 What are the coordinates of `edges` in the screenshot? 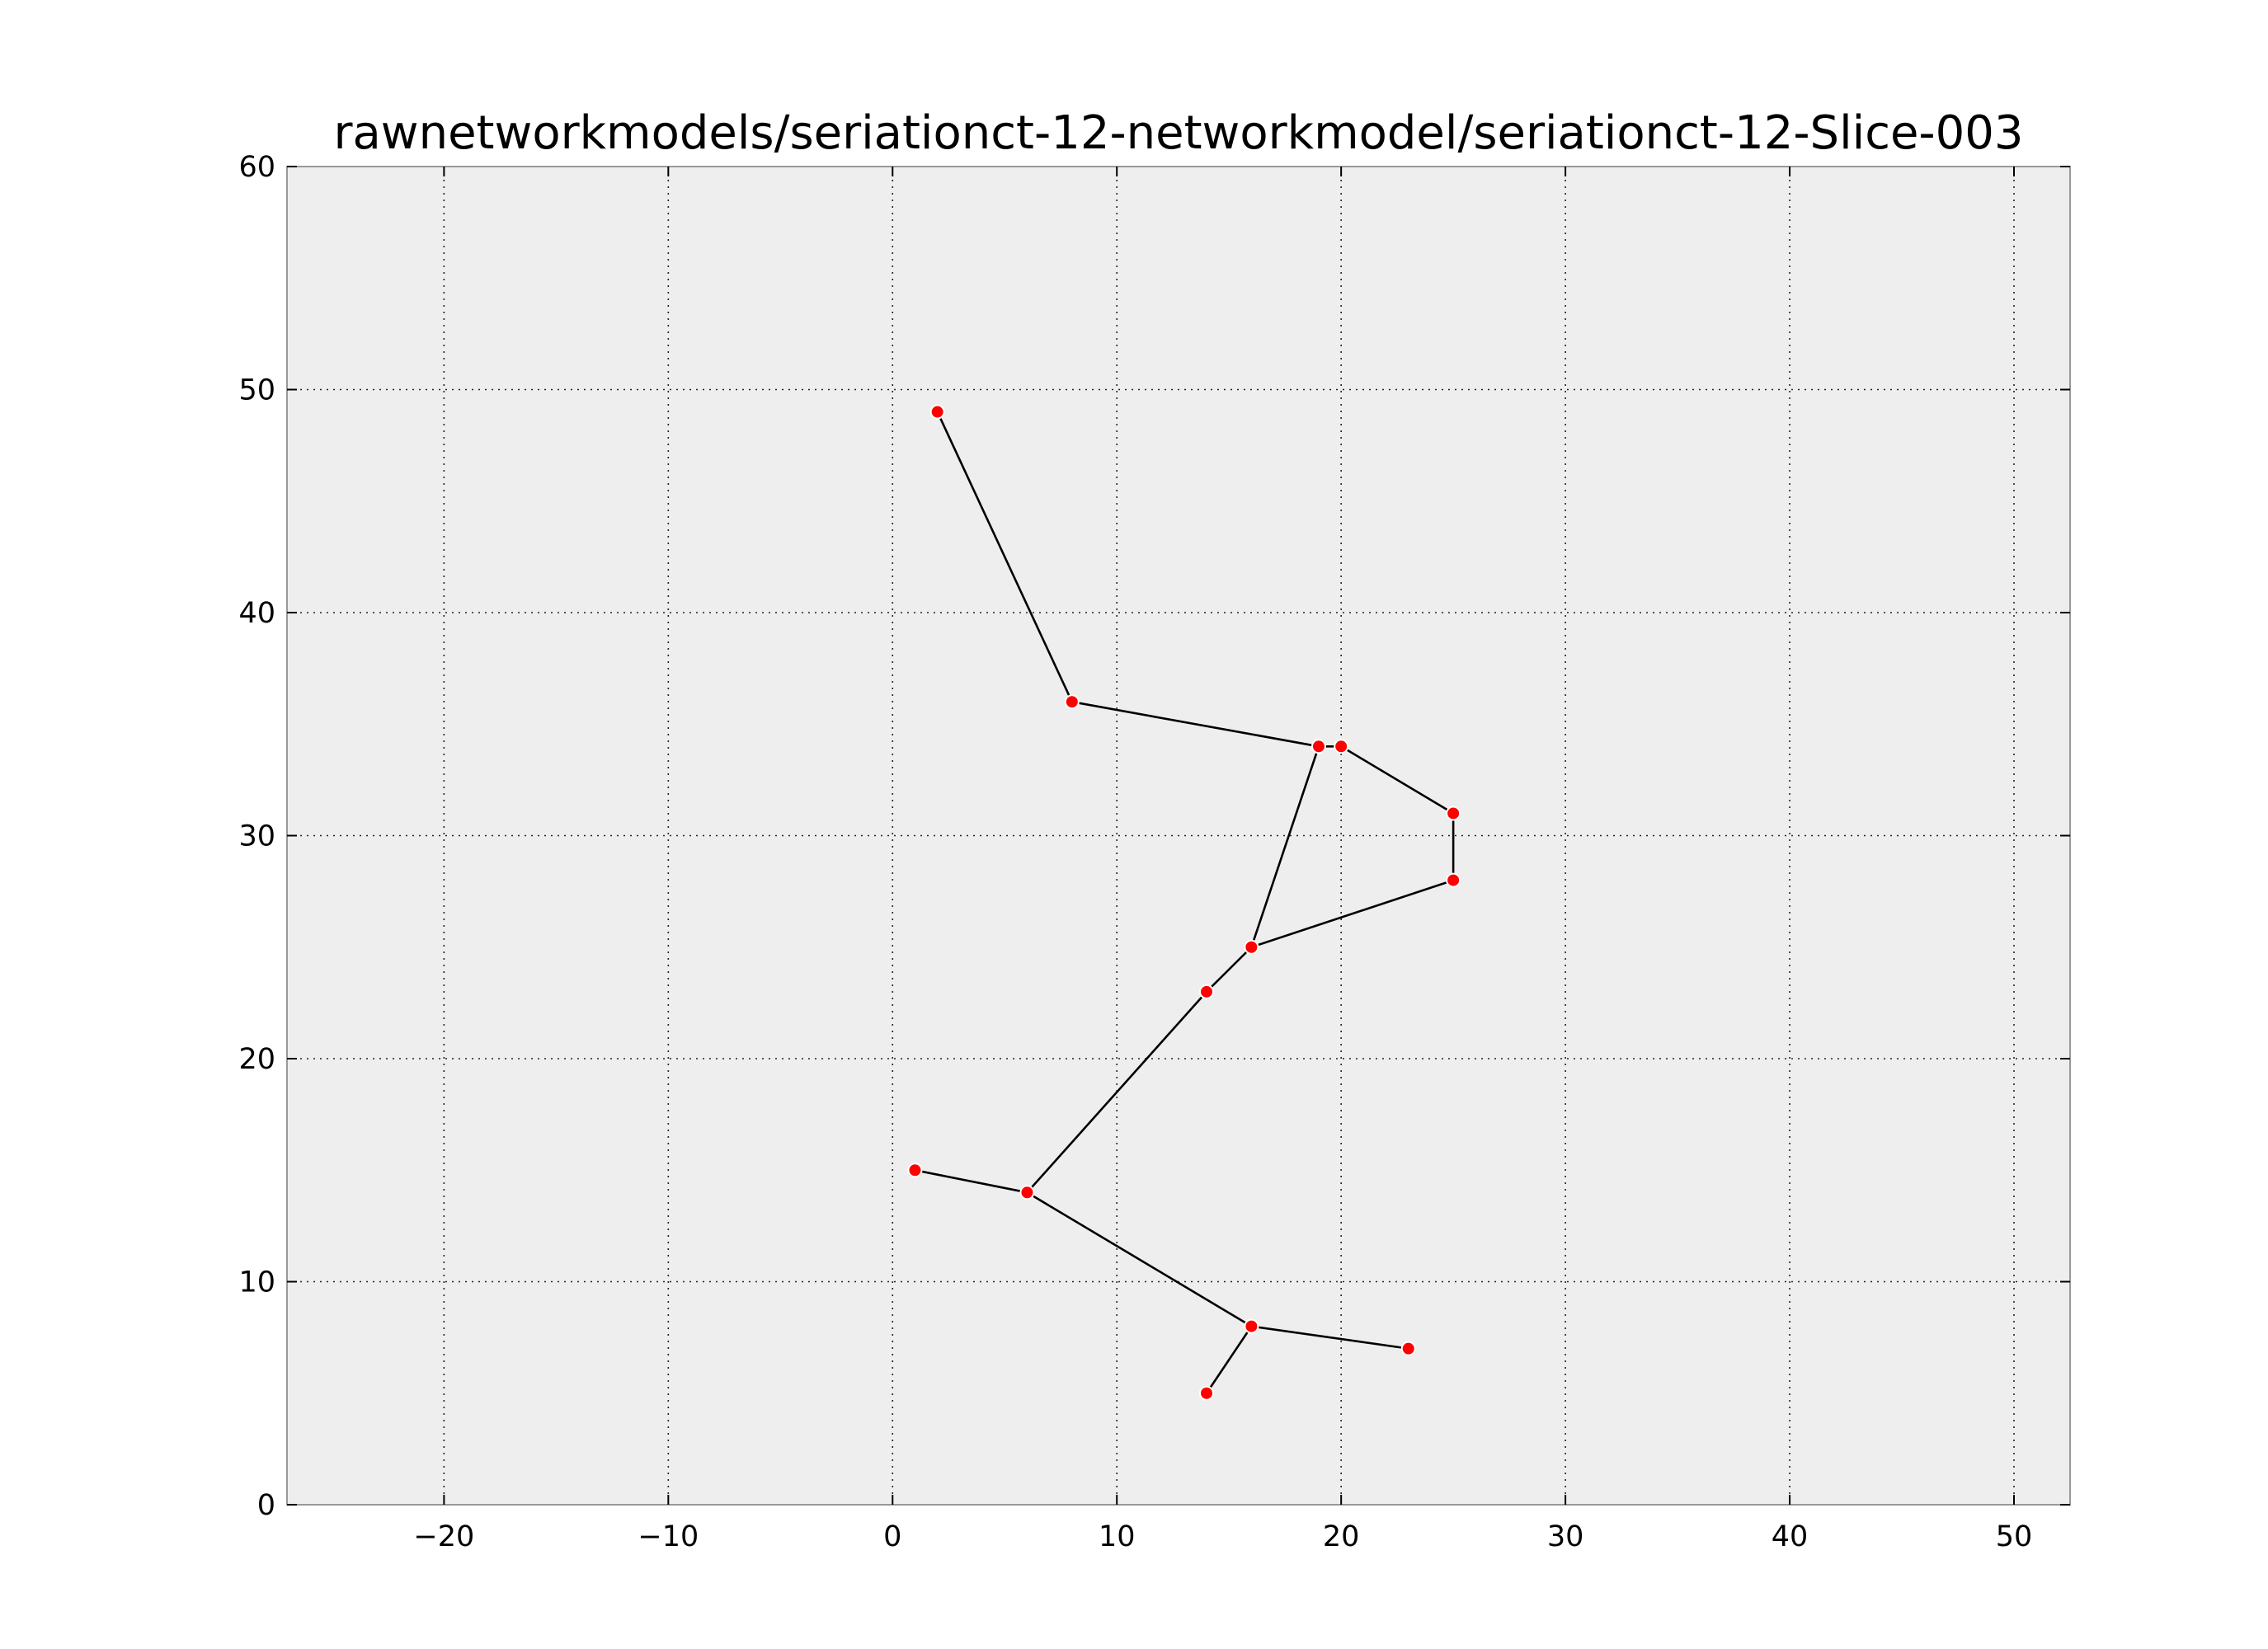 It's located at (1185, 902).